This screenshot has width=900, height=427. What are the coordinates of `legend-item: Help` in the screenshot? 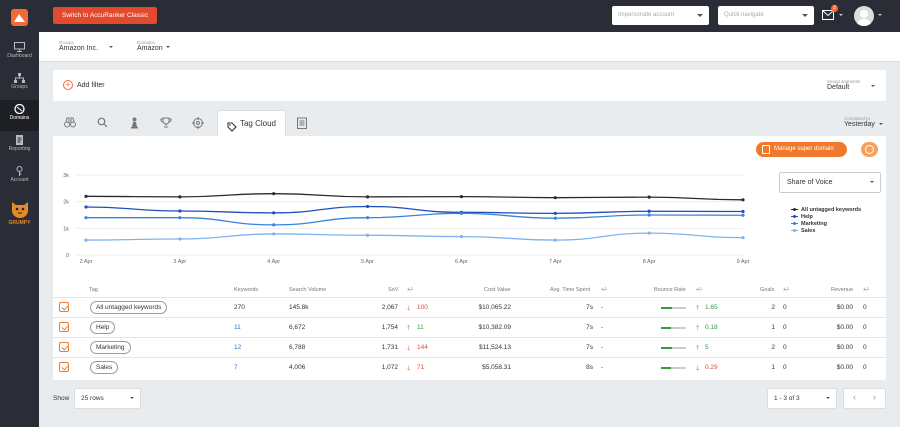 It's located at (826, 216).